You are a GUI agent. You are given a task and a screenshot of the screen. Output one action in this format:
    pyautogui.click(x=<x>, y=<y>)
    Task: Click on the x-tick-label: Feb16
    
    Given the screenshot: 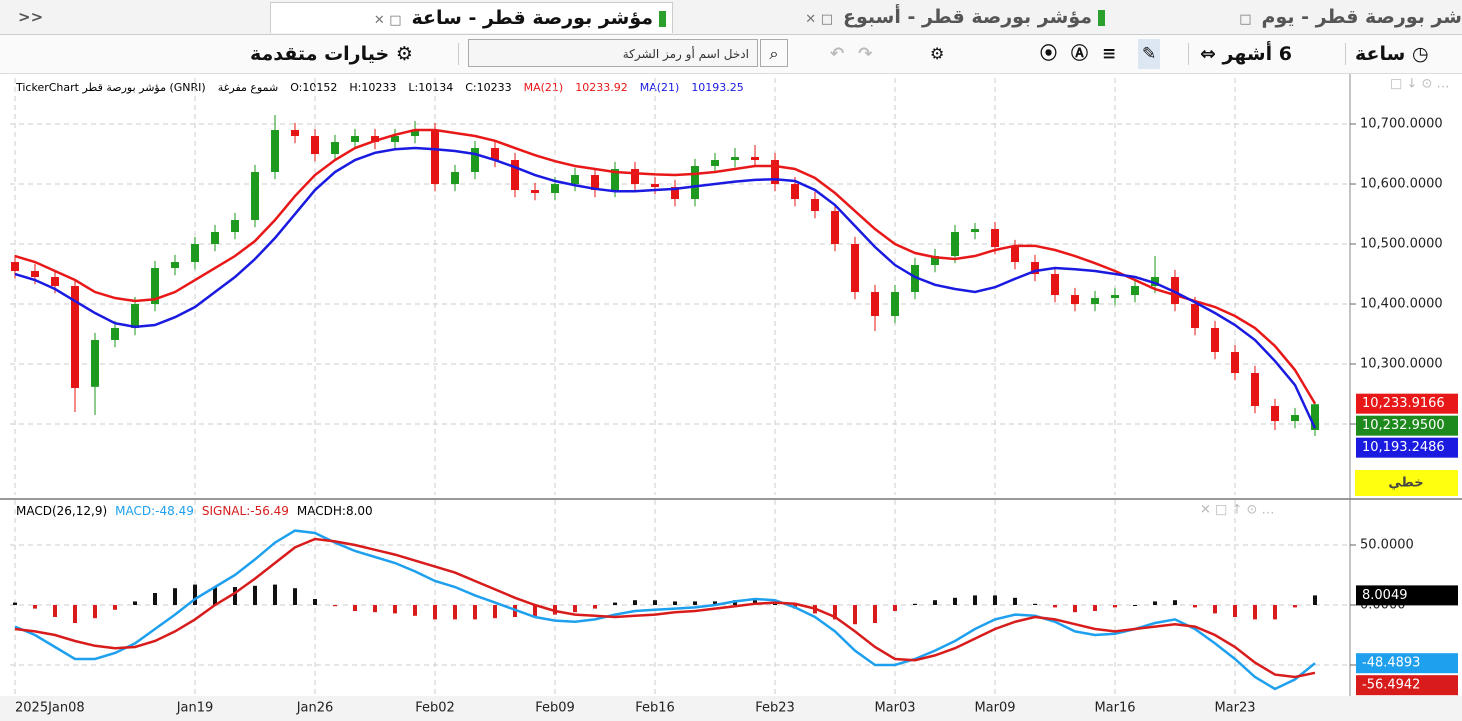 What is the action you would take?
    pyautogui.click(x=655, y=708)
    